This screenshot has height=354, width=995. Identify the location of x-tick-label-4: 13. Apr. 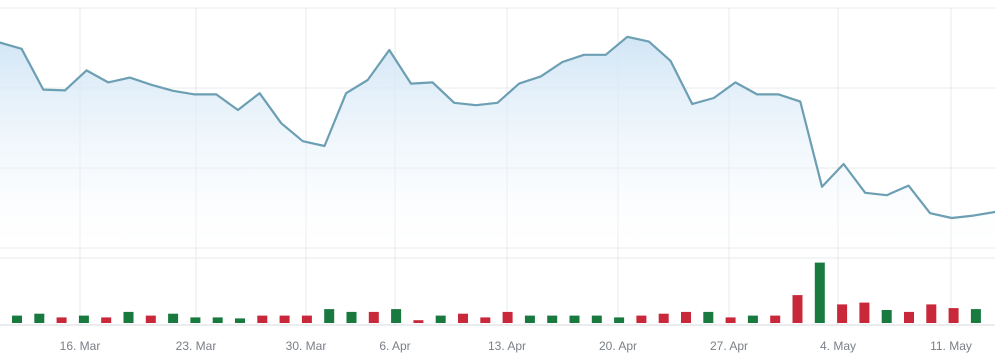
(507, 346).